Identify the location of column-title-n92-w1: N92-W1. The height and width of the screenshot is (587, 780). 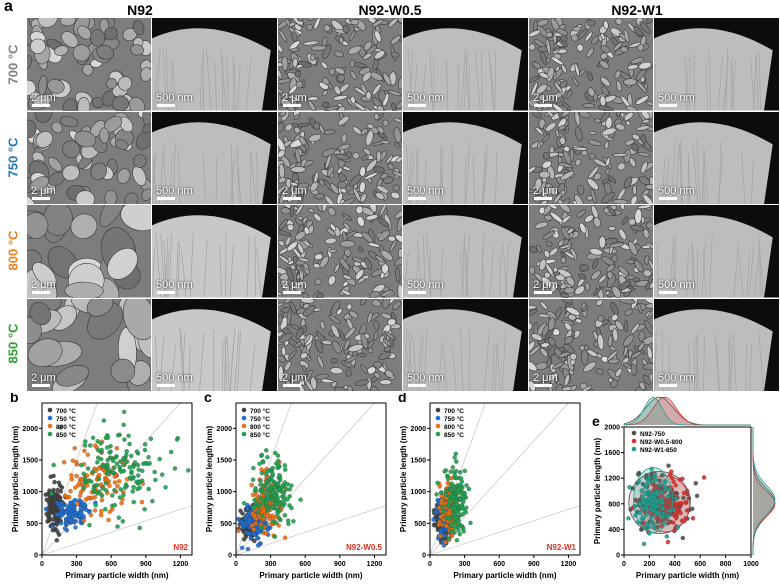
(637, 10).